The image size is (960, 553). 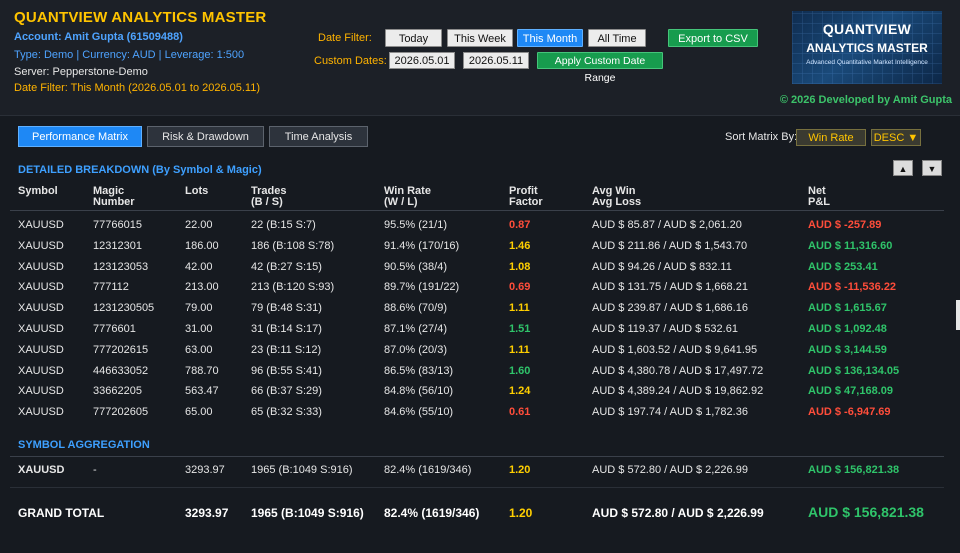 What do you see at coordinates (667, 225) in the screenshot?
I see `row-avg: AUD $ 85.87 / AUD $ 2,061.20` at bounding box center [667, 225].